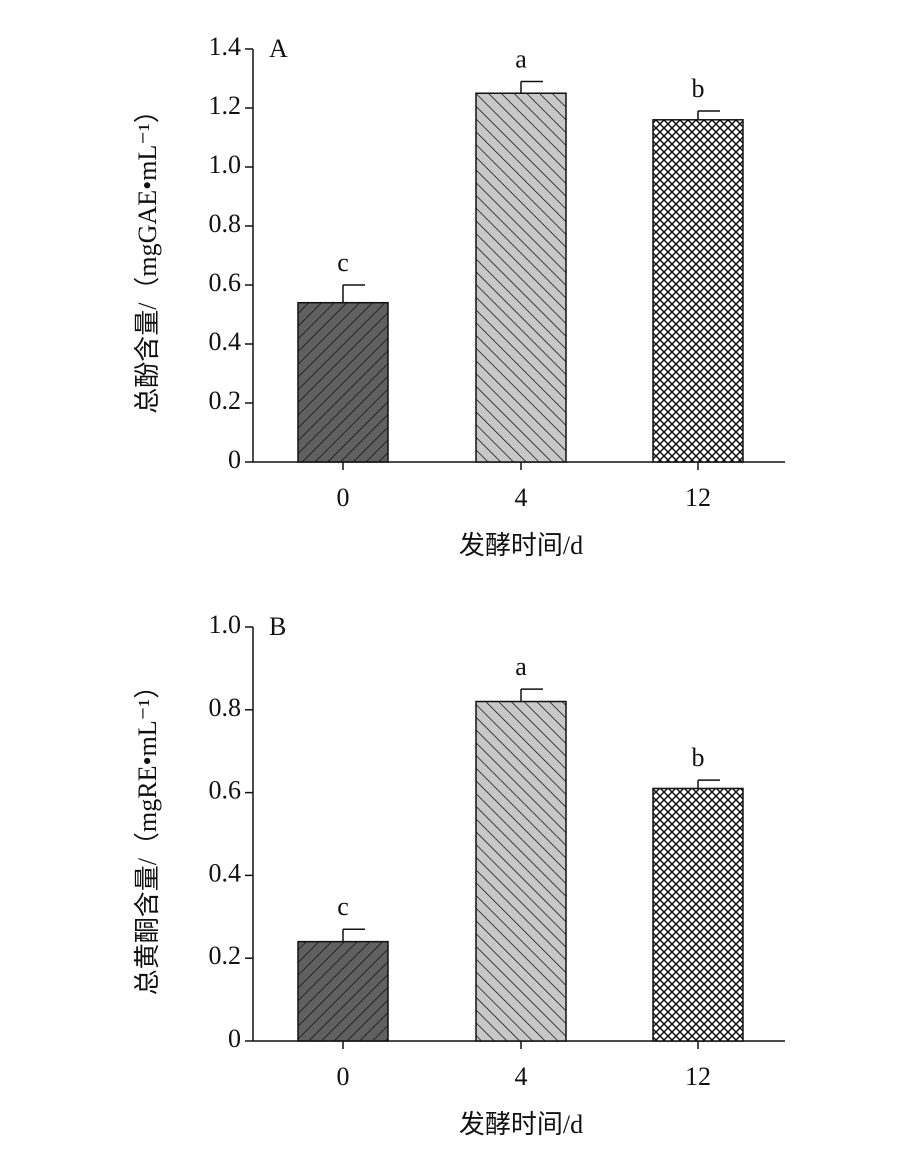 Image resolution: width=924 pixels, height=1163 pixels. What do you see at coordinates (225, 105) in the screenshot?
I see `y-tick-label: 1.2` at bounding box center [225, 105].